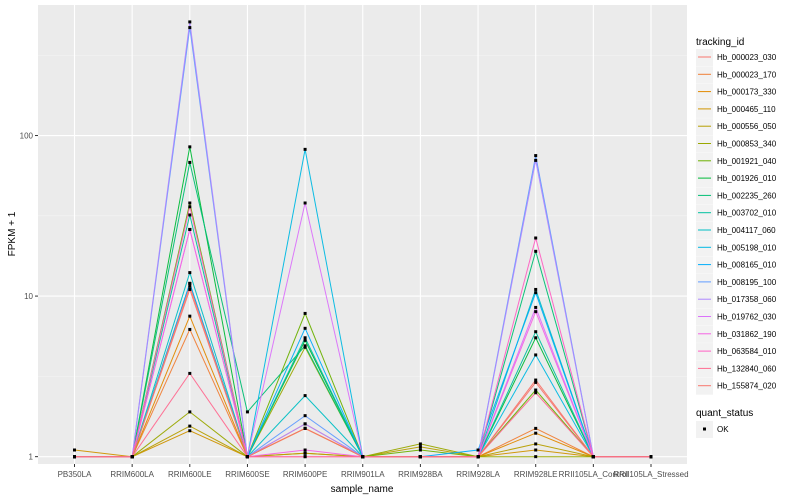 The width and height of the screenshot is (800, 500). What do you see at coordinates (27, 136) in the screenshot?
I see `y-tick-label: 100` at bounding box center [27, 136].